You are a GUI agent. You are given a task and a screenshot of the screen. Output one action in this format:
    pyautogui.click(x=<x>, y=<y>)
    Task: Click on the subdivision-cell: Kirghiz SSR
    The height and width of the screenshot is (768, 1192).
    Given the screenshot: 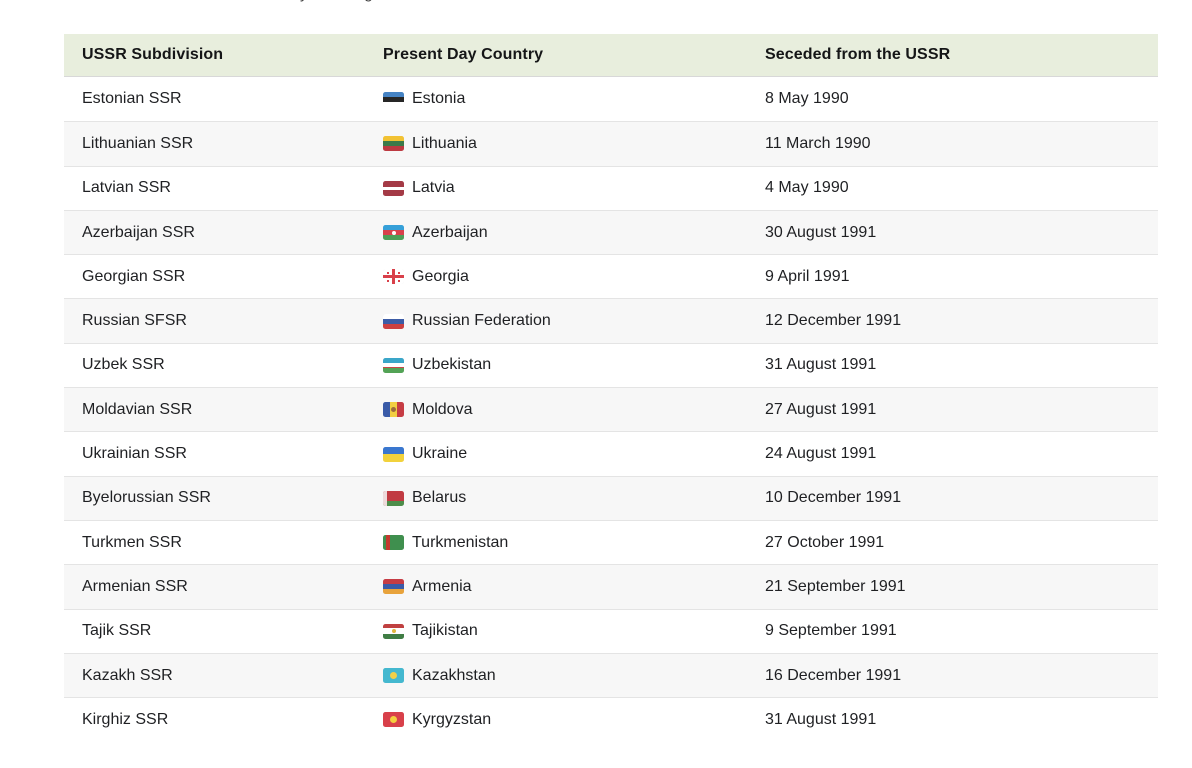 What is the action you would take?
    pyautogui.click(x=125, y=719)
    